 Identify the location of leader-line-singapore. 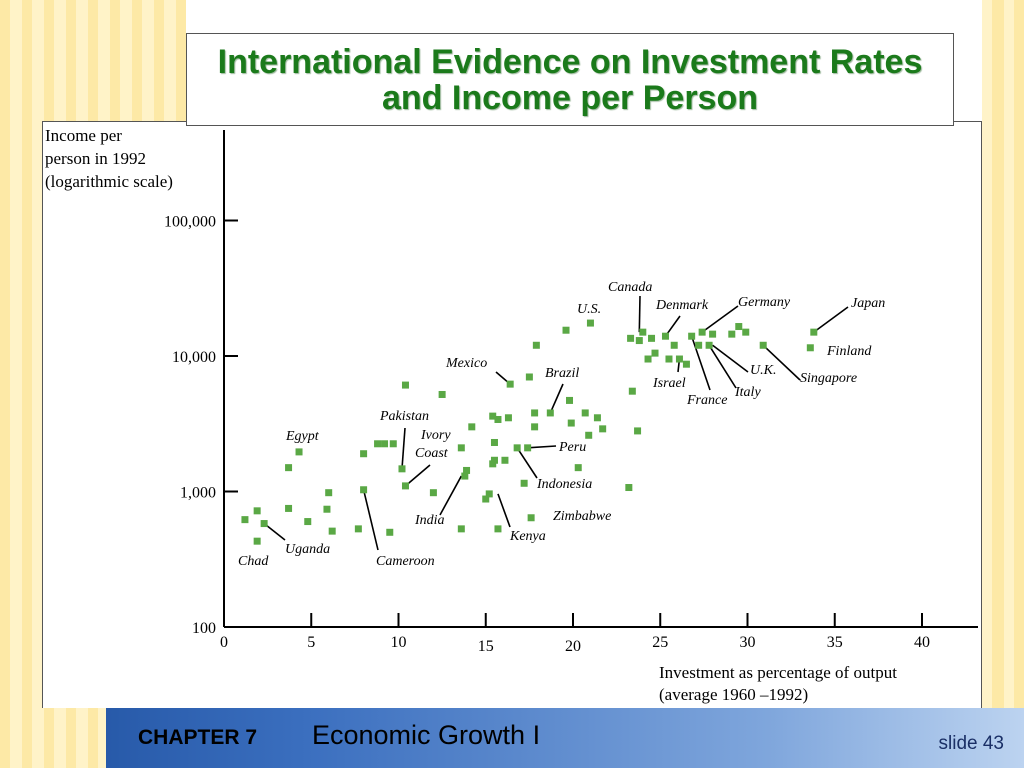
(781, 362).